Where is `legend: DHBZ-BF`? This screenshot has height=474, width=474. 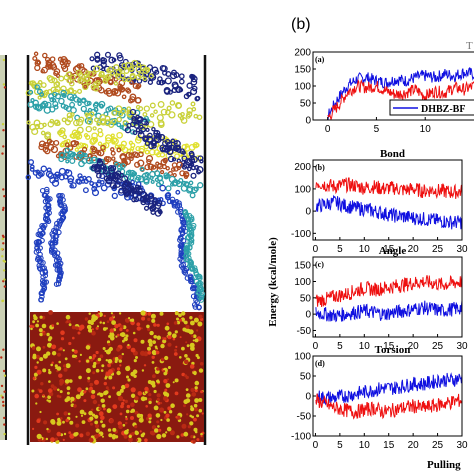
legend: DHBZ-BF is located at coordinates (431, 107).